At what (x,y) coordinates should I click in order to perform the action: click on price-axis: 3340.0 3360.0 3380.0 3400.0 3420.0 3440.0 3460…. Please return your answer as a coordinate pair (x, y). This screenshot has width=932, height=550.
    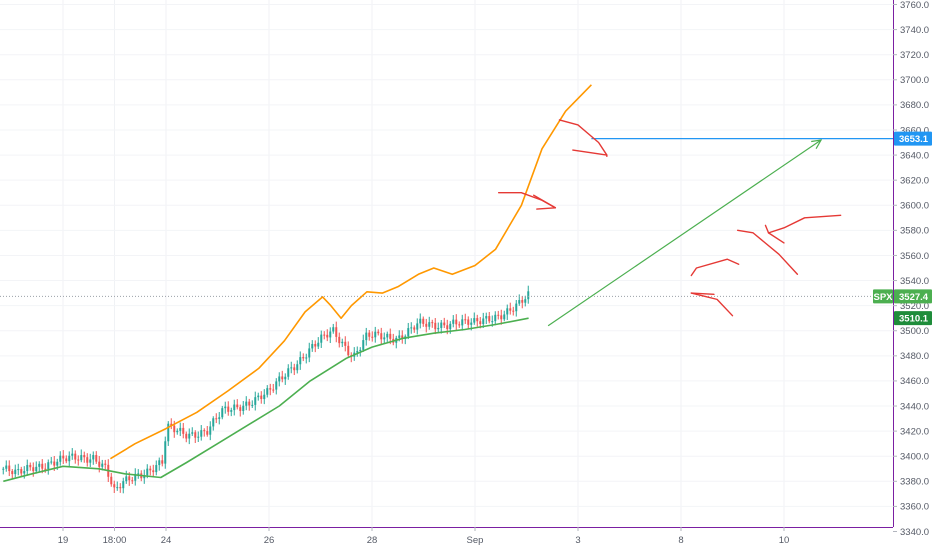
    Looking at the image, I should click on (912, 275).